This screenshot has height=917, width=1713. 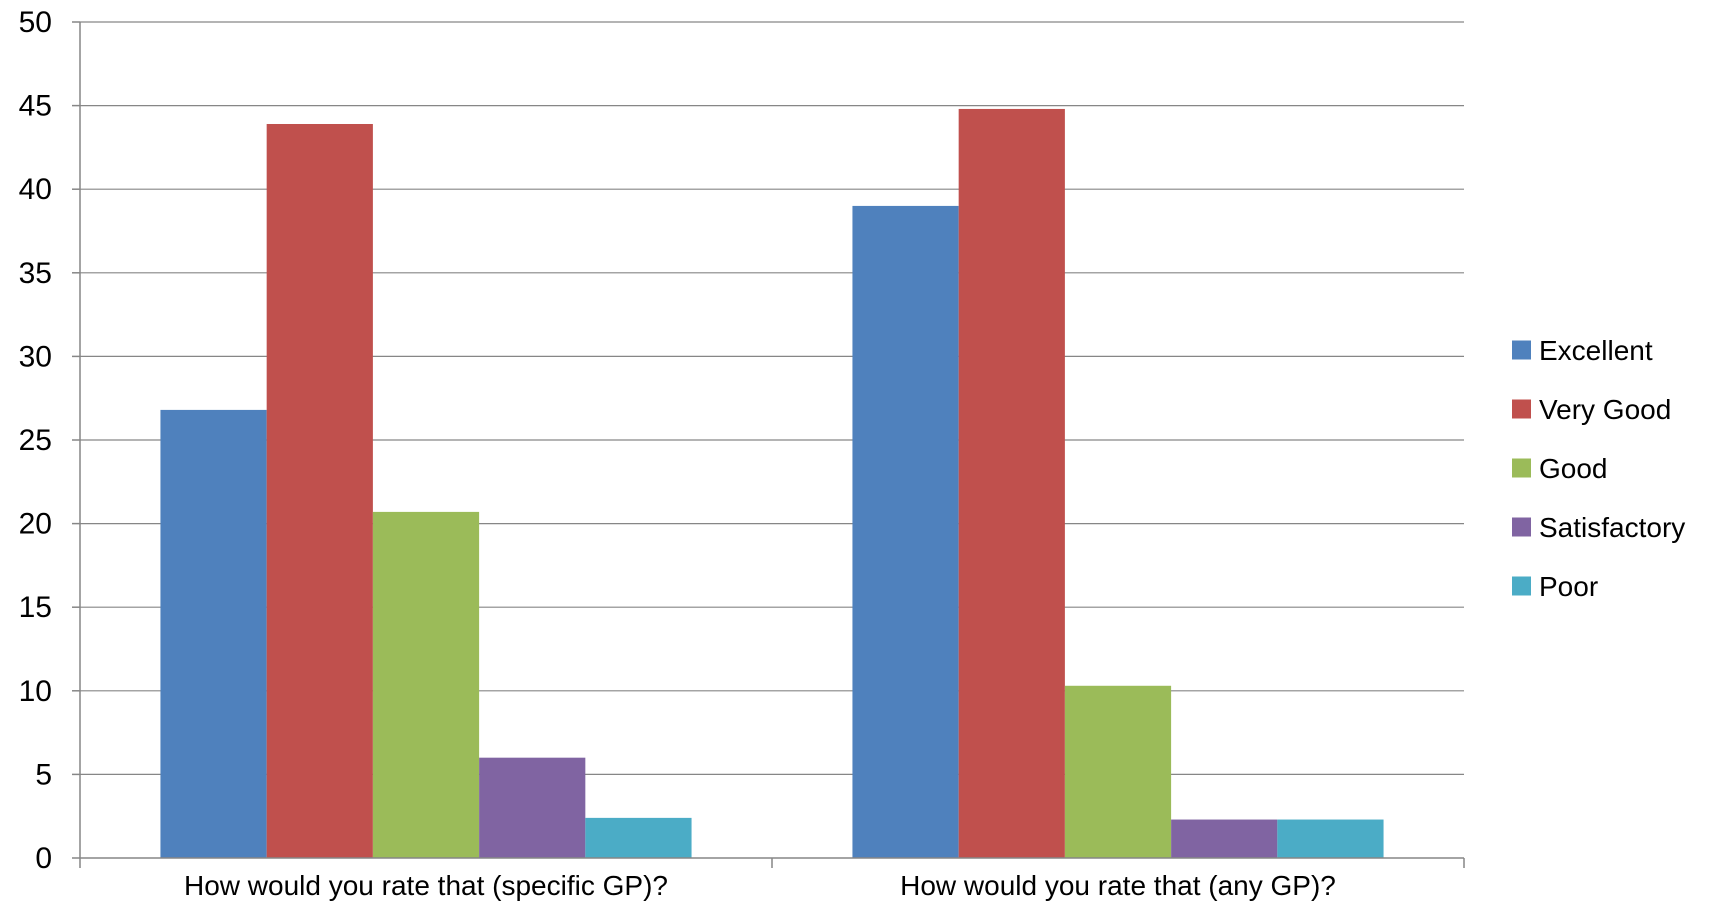 I want to click on y-tick-labels: 0 5 10 15 20 25 30 35 40 45 50, so click(x=35, y=440).